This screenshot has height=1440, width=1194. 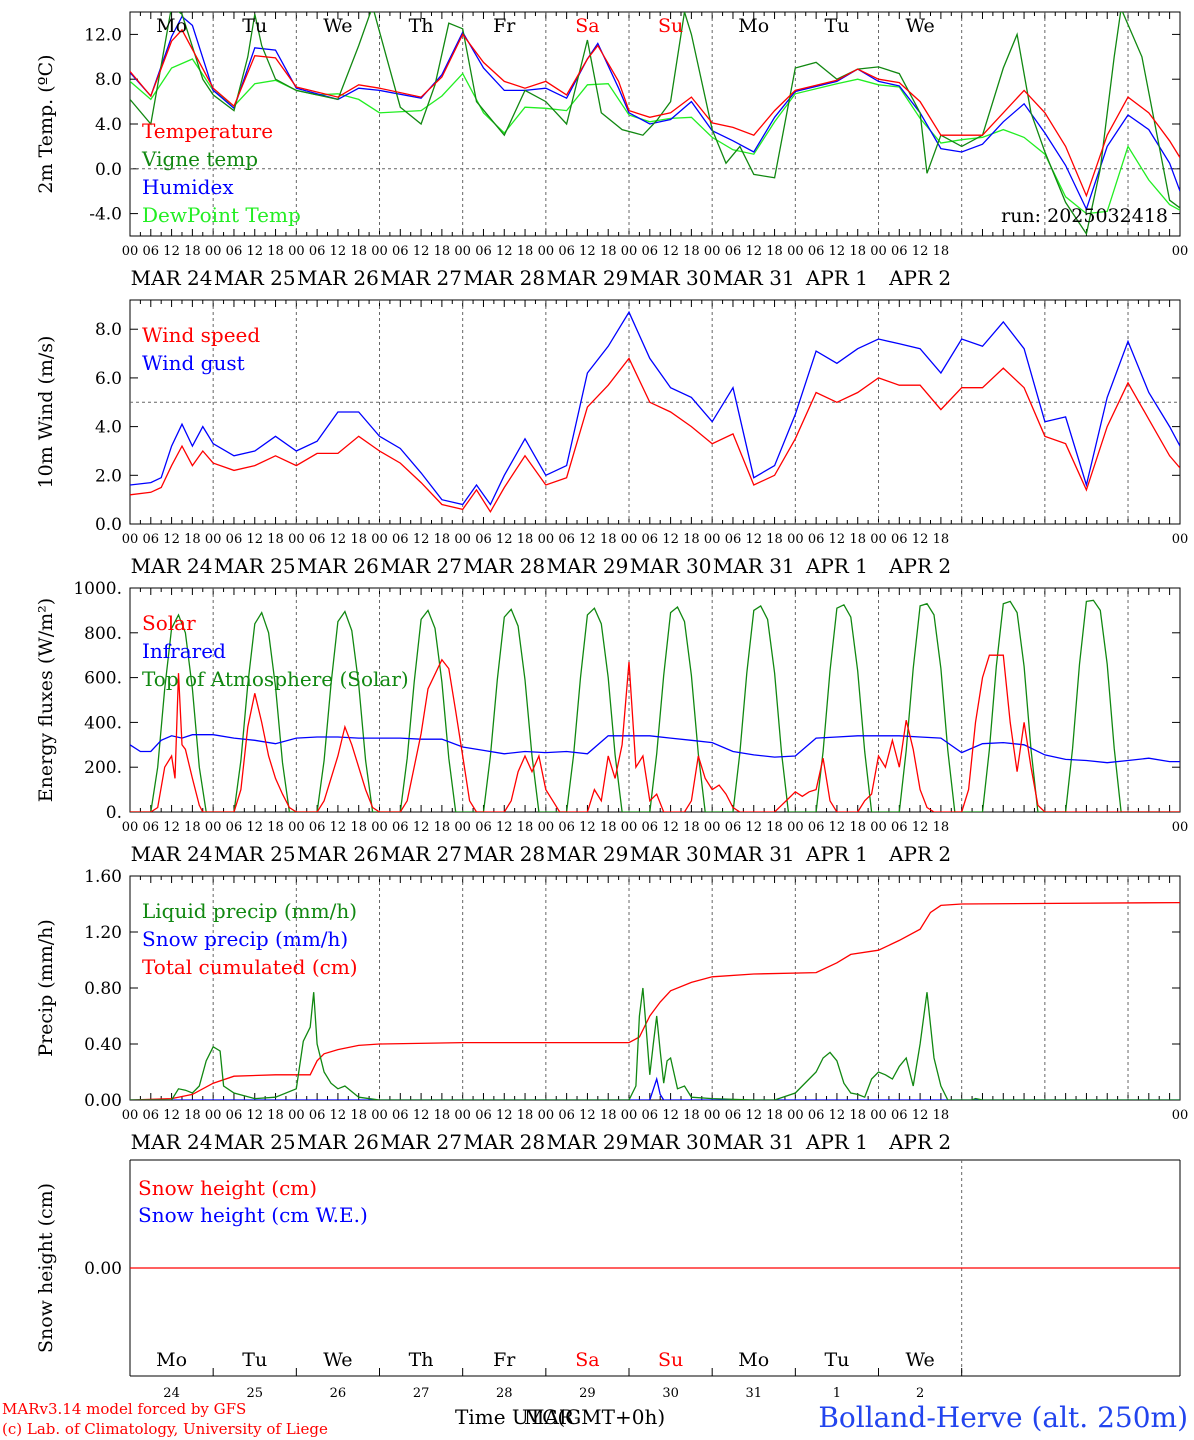 What do you see at coordinates (103, 989) in the screenshot?
I see `y-tick-label: 0.80` at bounding box center [103, 989].